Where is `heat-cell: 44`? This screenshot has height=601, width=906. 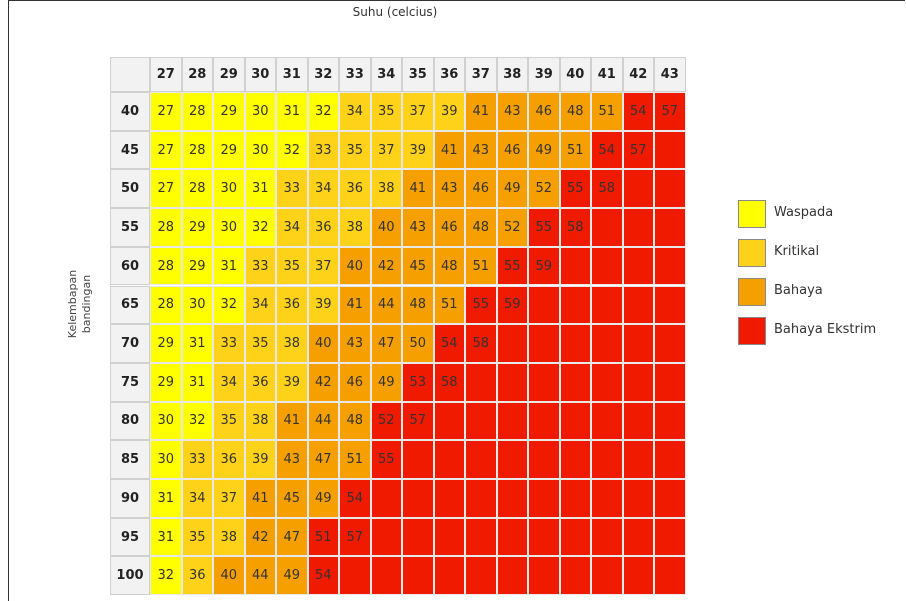 heat-cell: 44 is located at coordinates (260, 576).